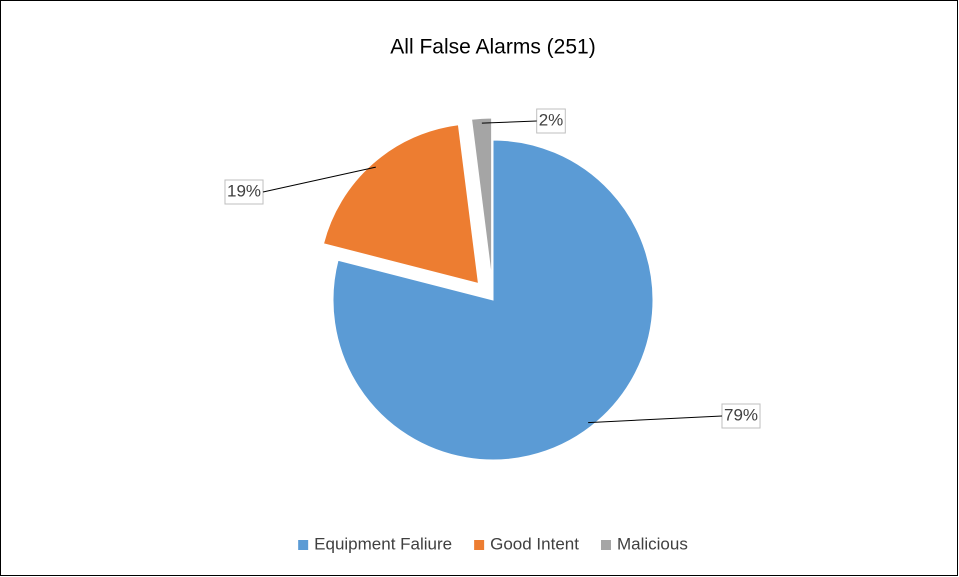 The height and width of the screenshot is (577, 959). I want to click on legend-label: Good Intent, so click(534, 543).